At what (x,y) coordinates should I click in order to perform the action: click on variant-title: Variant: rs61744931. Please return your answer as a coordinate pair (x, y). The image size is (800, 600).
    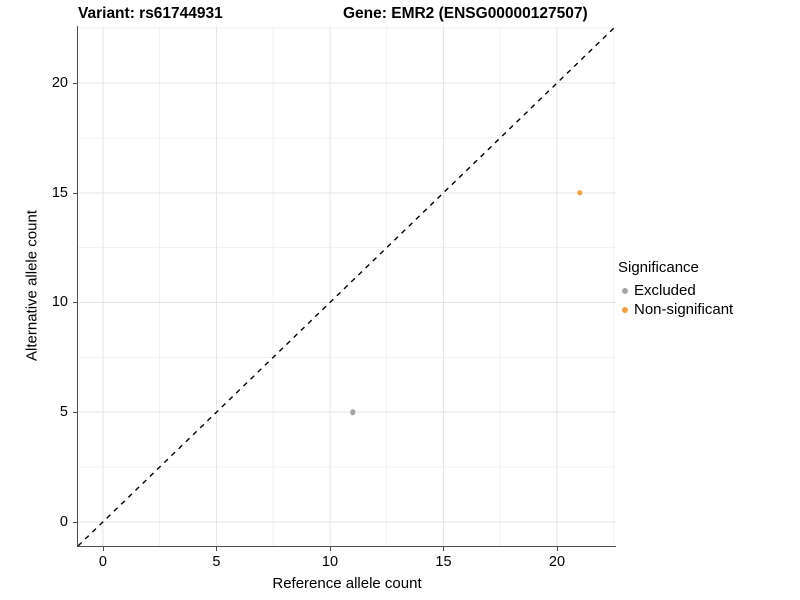
    Looking at the image, I should click on (150, 13).